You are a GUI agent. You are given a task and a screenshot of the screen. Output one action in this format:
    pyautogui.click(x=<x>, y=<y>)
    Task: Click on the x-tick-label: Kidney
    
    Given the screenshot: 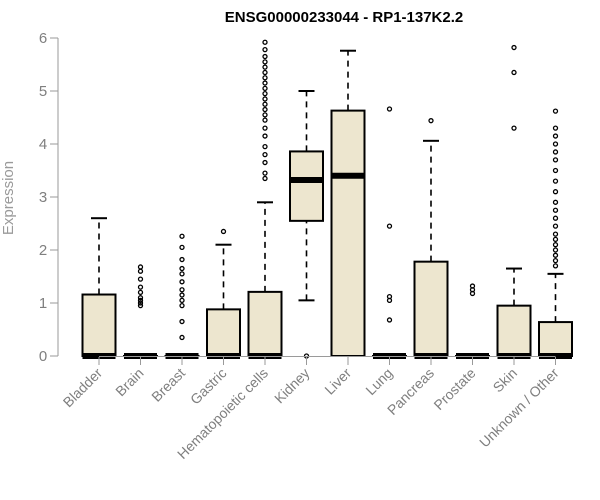 What is the action you would take?
    pyautogui.click(x=292, y=386)
    